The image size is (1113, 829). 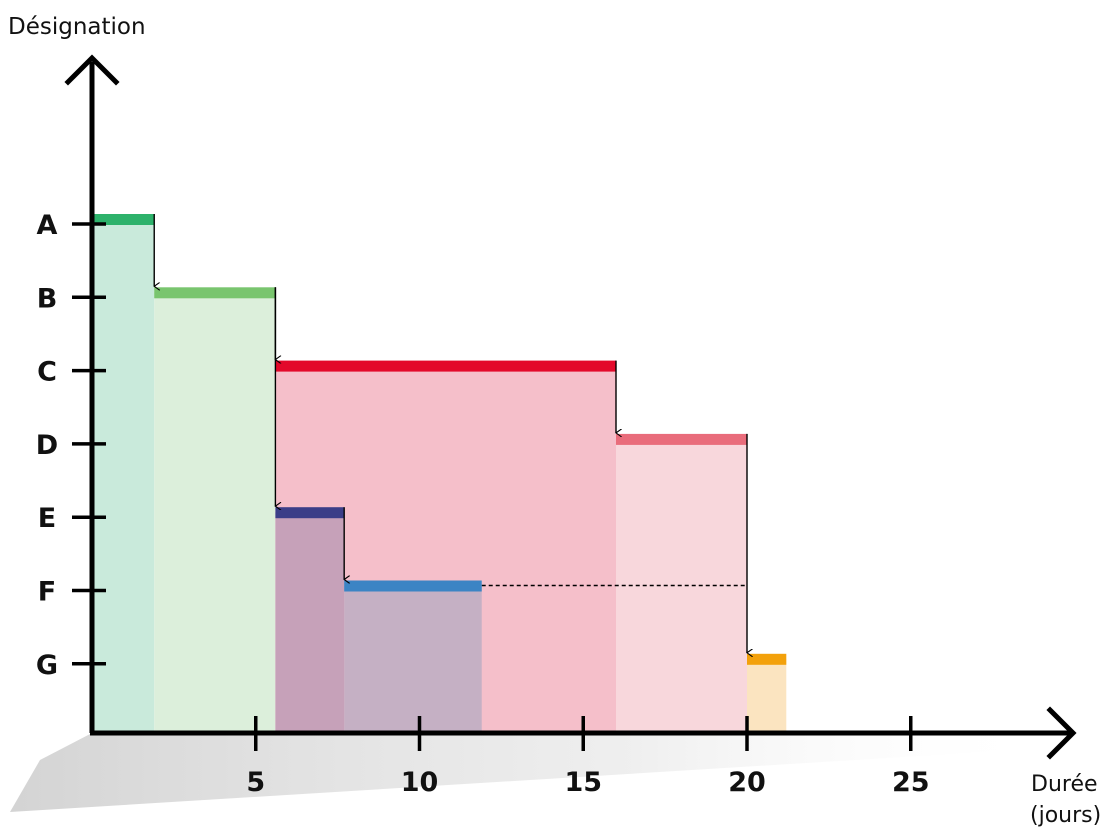 I want to click on floor-shadow, so click(x=530, y=772).